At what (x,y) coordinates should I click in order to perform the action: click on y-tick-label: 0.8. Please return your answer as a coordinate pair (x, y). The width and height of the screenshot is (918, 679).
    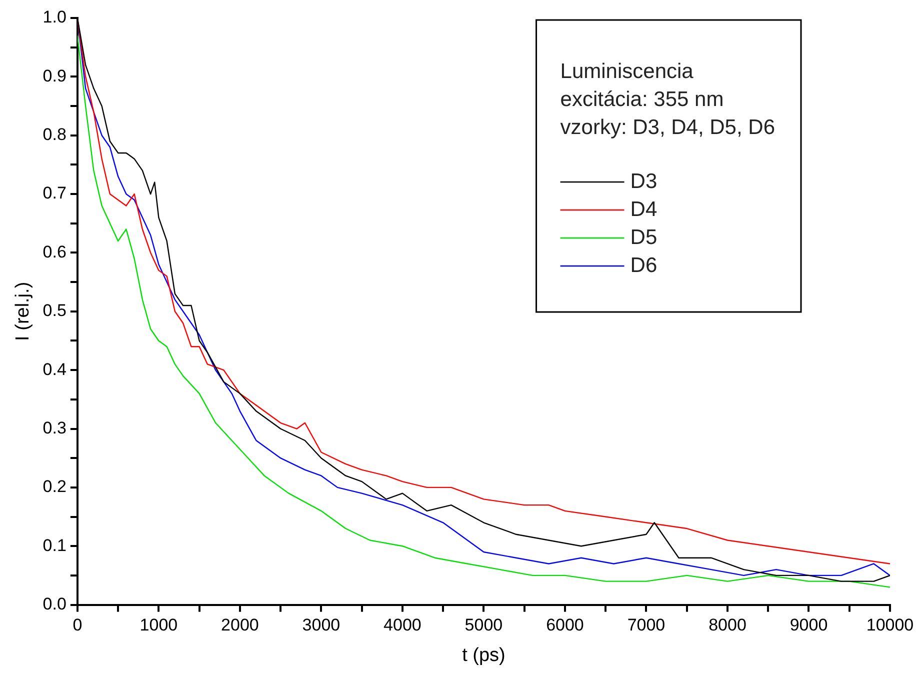
    Looking at the image, I should click on (54, 134).